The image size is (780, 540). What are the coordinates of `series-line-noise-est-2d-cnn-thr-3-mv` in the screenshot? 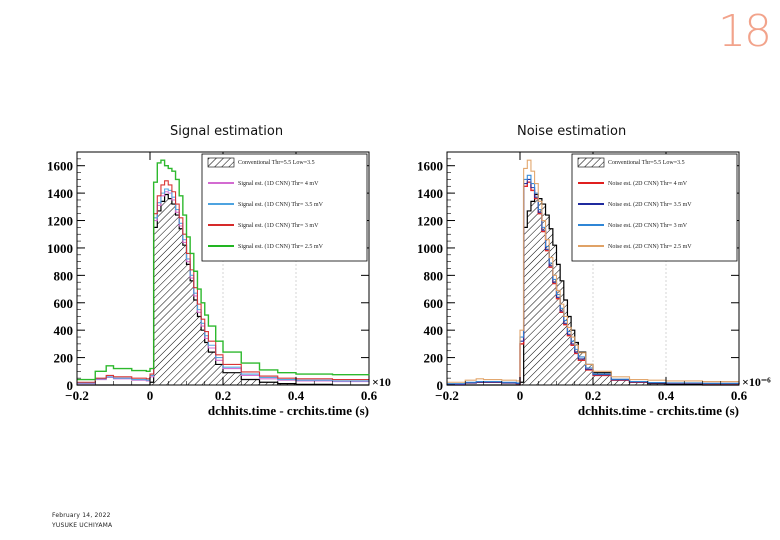 It's located at (593, 279).